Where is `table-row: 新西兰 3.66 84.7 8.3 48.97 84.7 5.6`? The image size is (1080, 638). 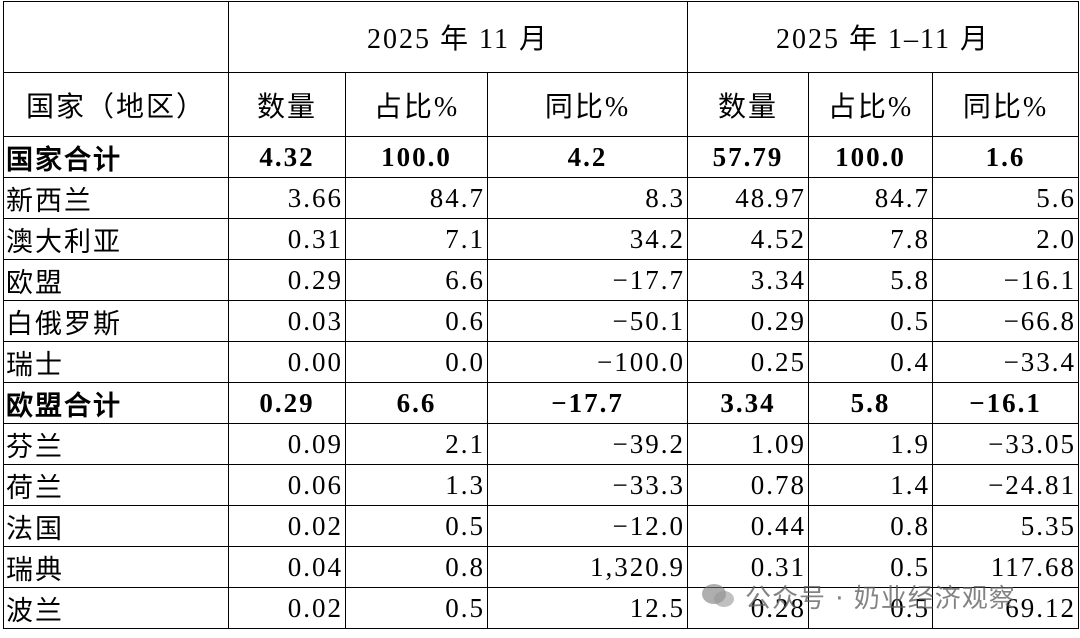
table-row: 新西兰 3.66 84.7 8.3 48.97 84.7 5.6 is located at coordinates (541, 198).